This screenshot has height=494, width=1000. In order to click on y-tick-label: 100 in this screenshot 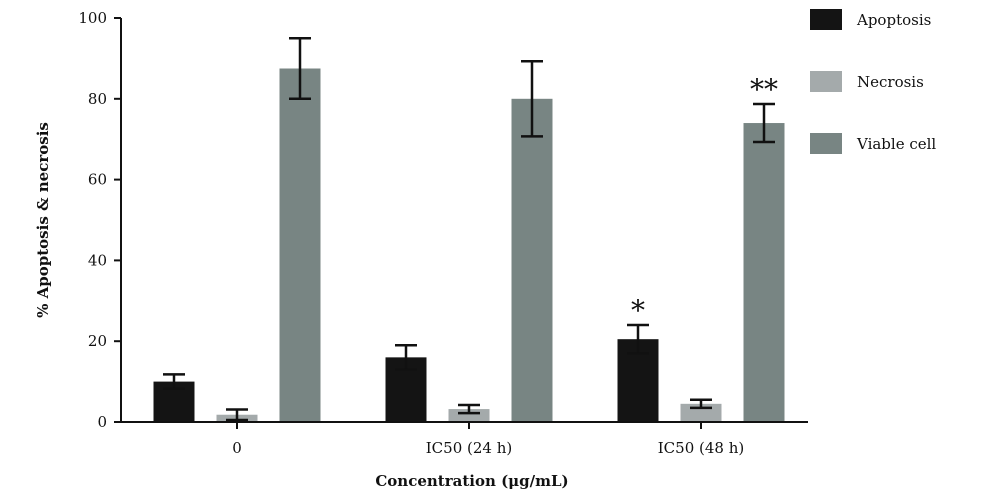, I will do `click(92, 18)`.